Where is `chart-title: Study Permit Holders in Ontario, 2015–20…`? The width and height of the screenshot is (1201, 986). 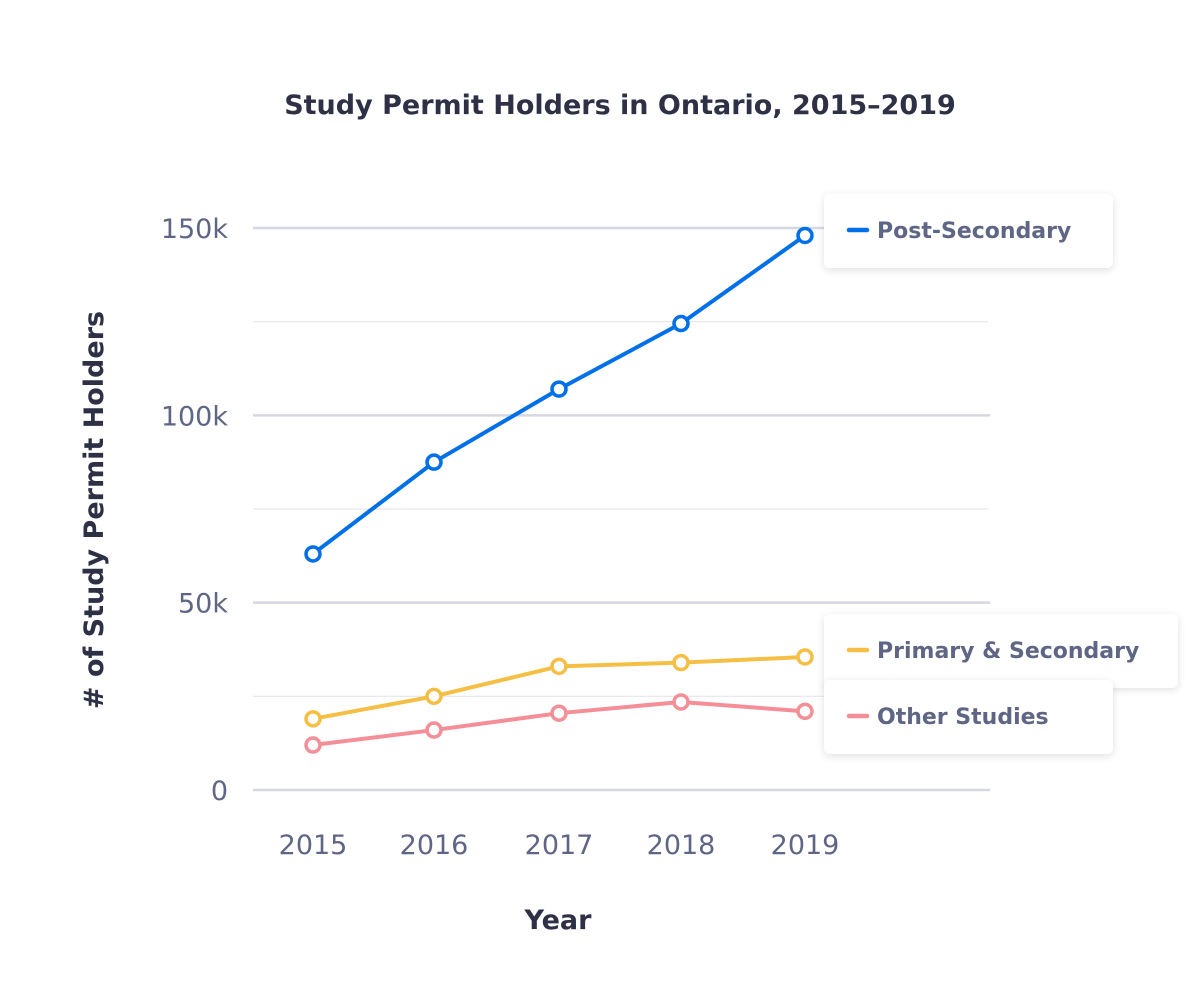
chart-title: Study Permit Holders in Ontario, 2015–20… is located at coordinates (620, 105).